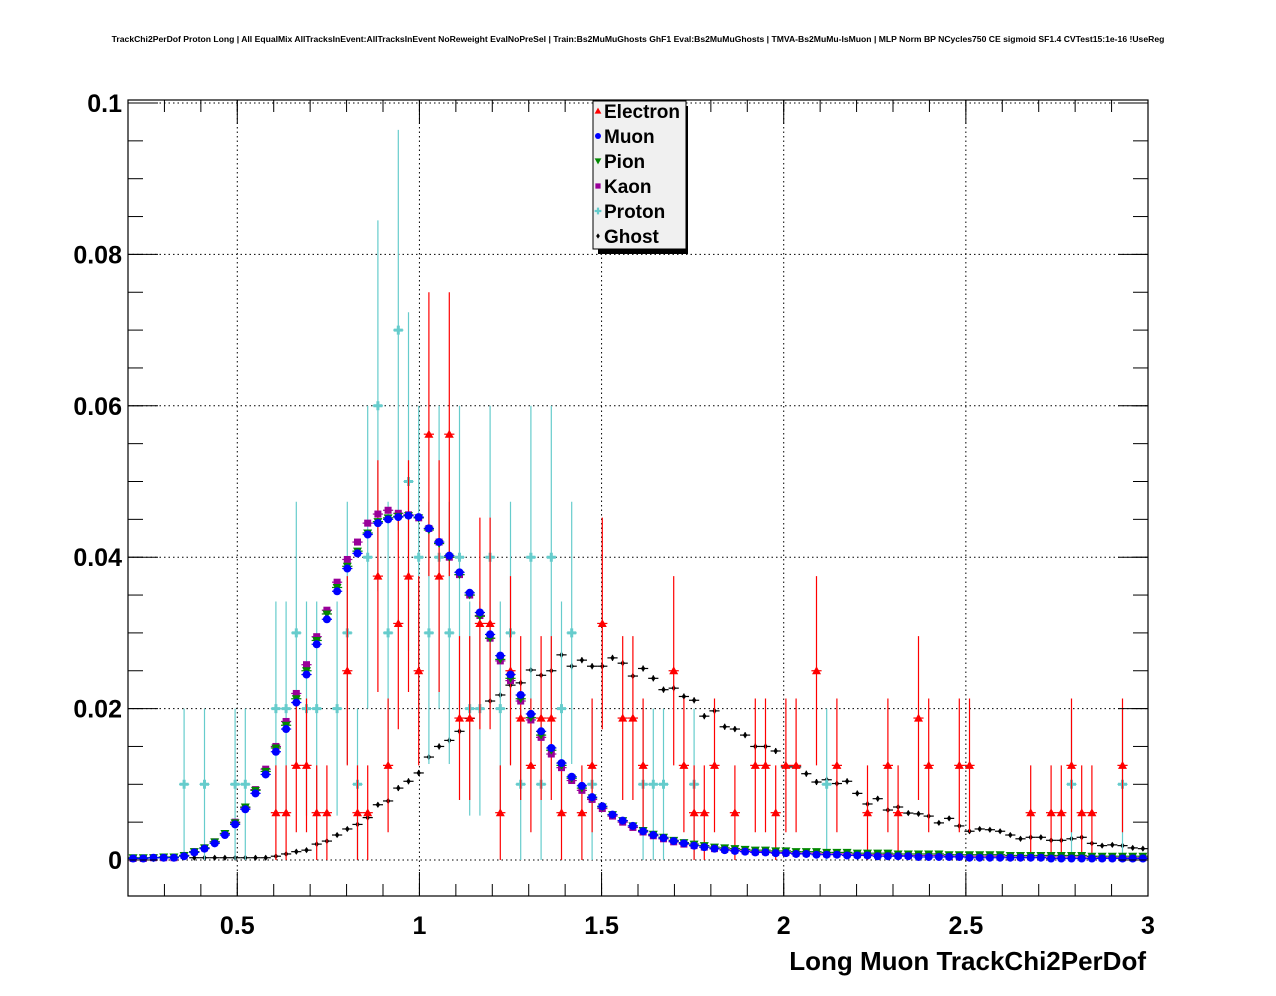 This screenshot has width=1276, height=996. Describe the element at coordinates (642, 112) in the screenshot. I see `legend-label: Electron` at that location.